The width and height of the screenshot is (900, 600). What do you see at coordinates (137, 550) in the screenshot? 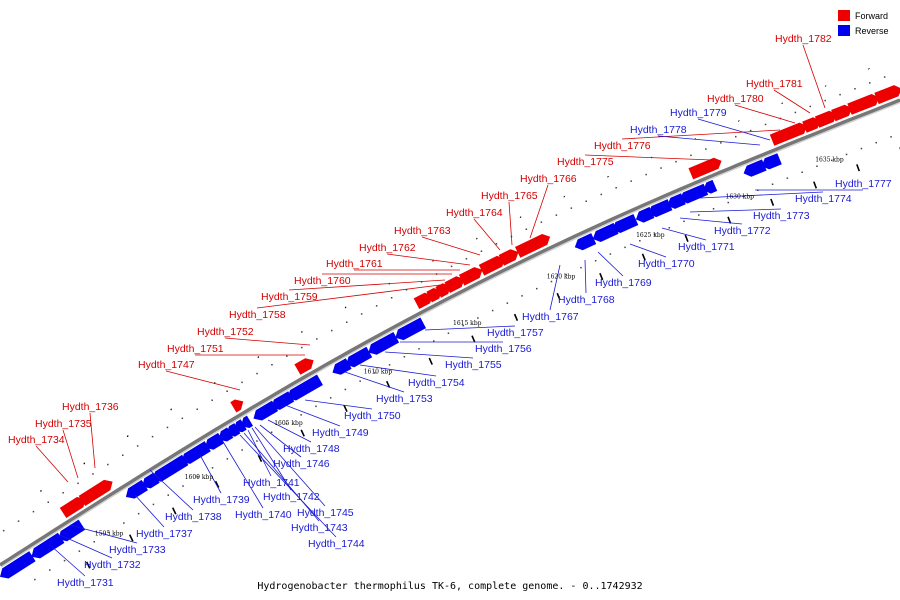
I see `gene-label: Hydth_1733` at bounding box center [137, 550].